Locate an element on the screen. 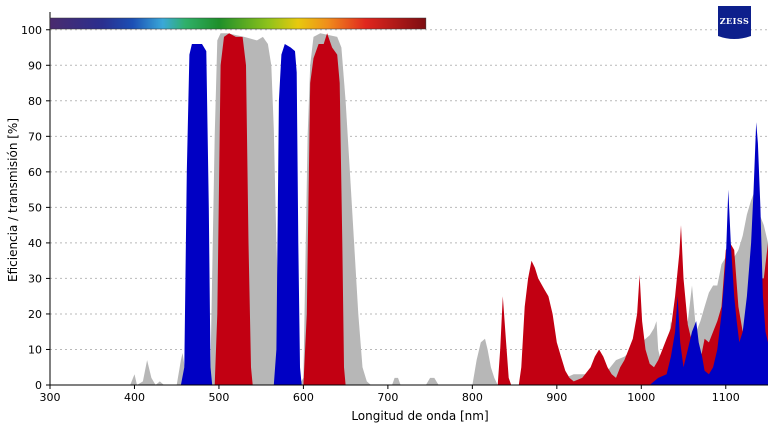  y-tick-label: 60 is located at coordinates (35, 172).